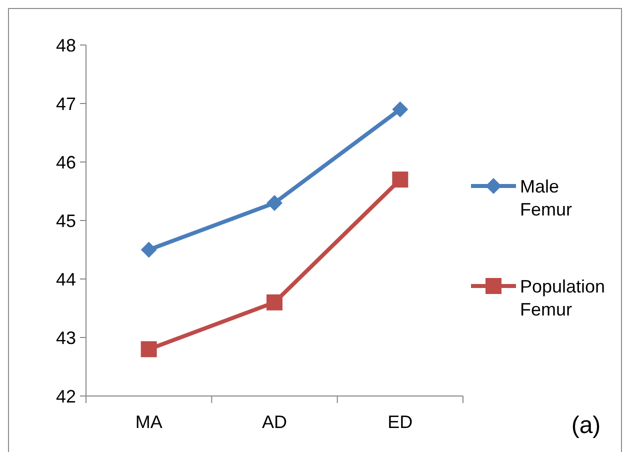 The width and height of the screenshot is (633, 452). Describe the element at coordinates (66, 162) in the screenshot. I see `y-tick-label: 46` at that location.